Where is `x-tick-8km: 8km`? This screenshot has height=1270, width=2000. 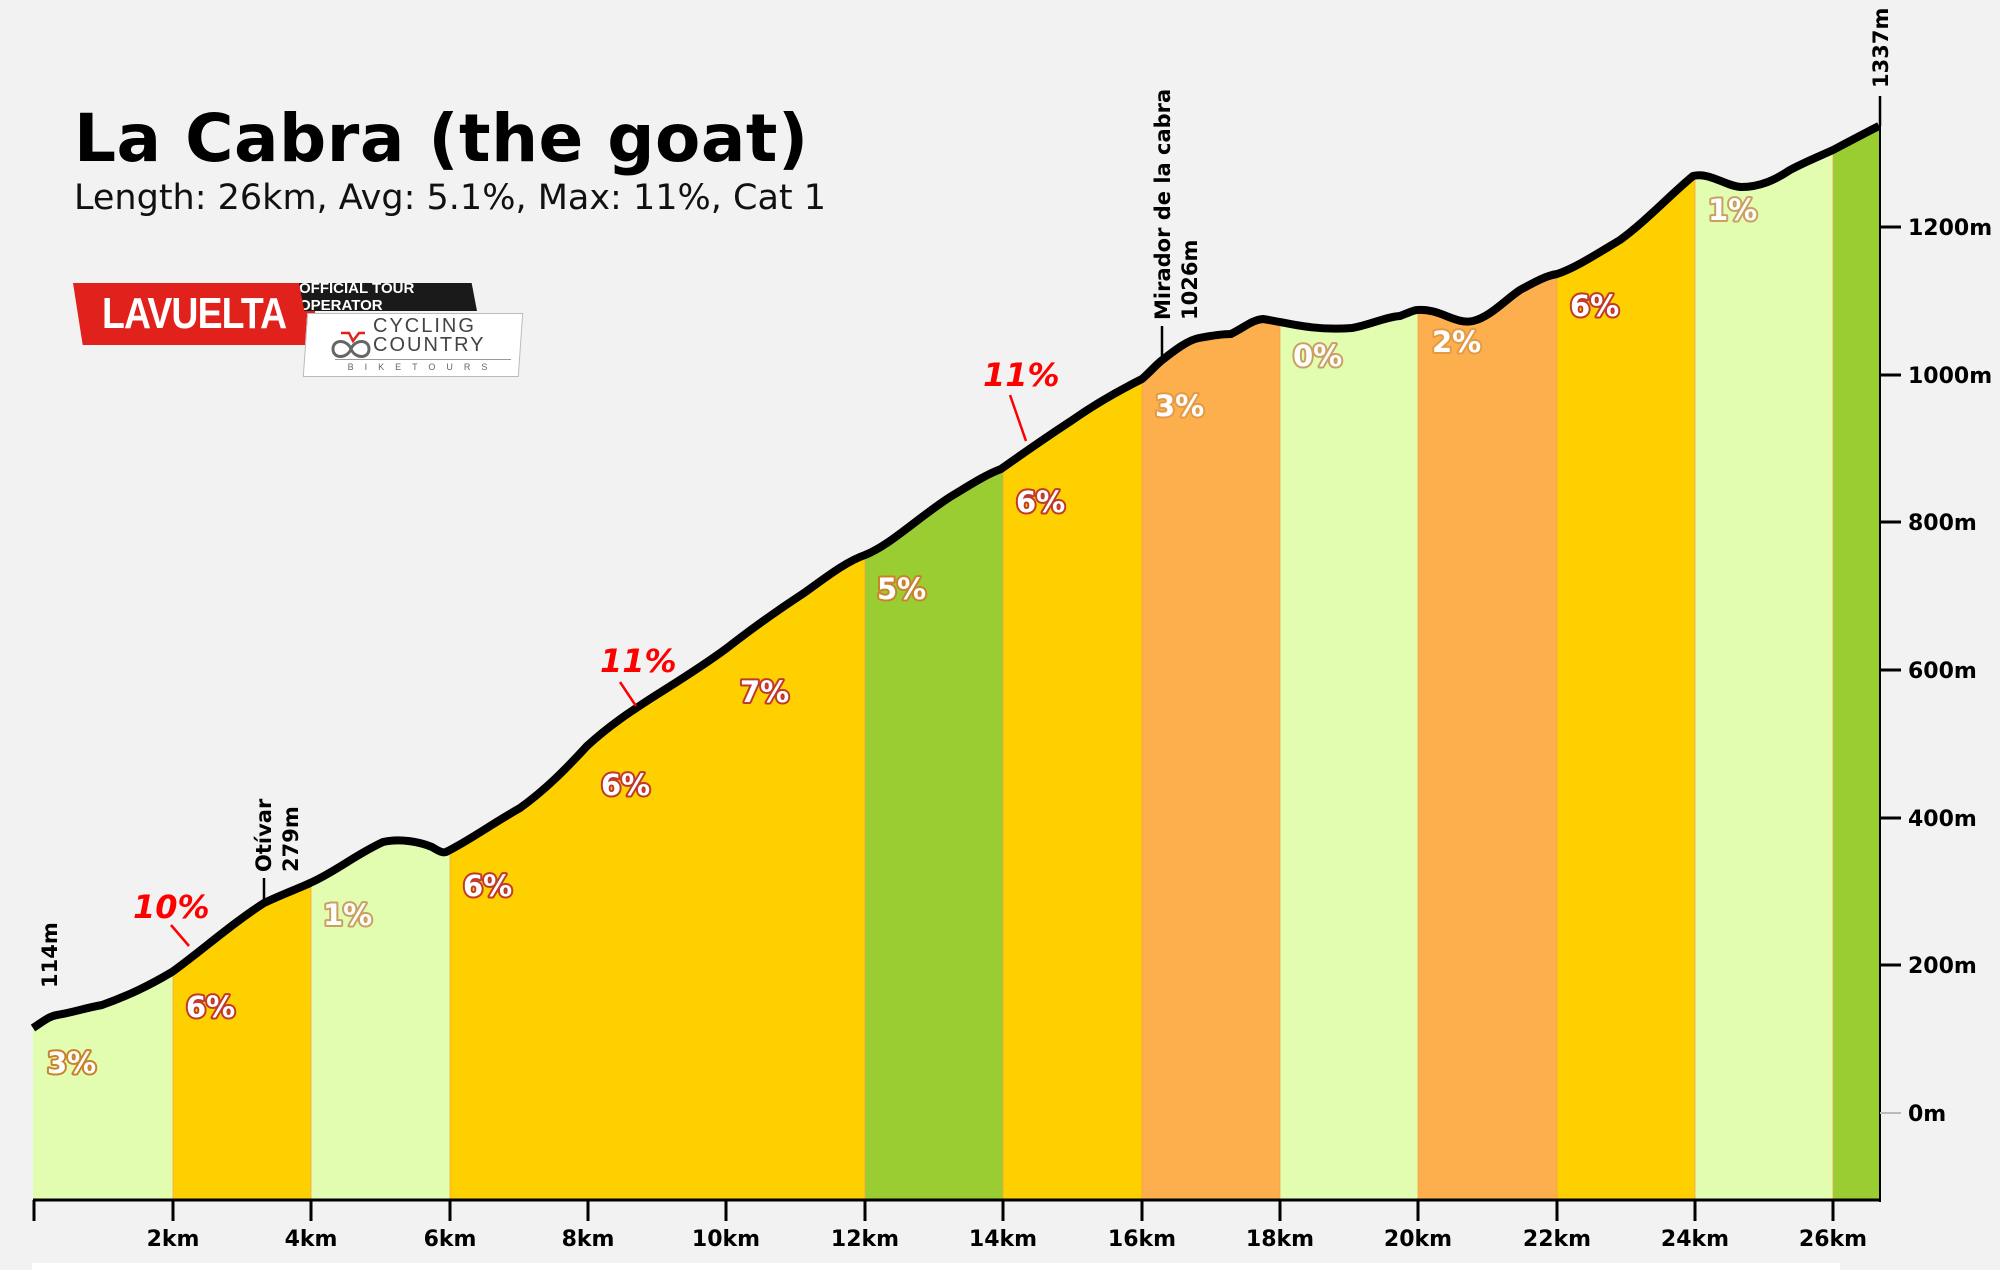 x-tick-8km: 8km is located at coordinates (588, 1239).